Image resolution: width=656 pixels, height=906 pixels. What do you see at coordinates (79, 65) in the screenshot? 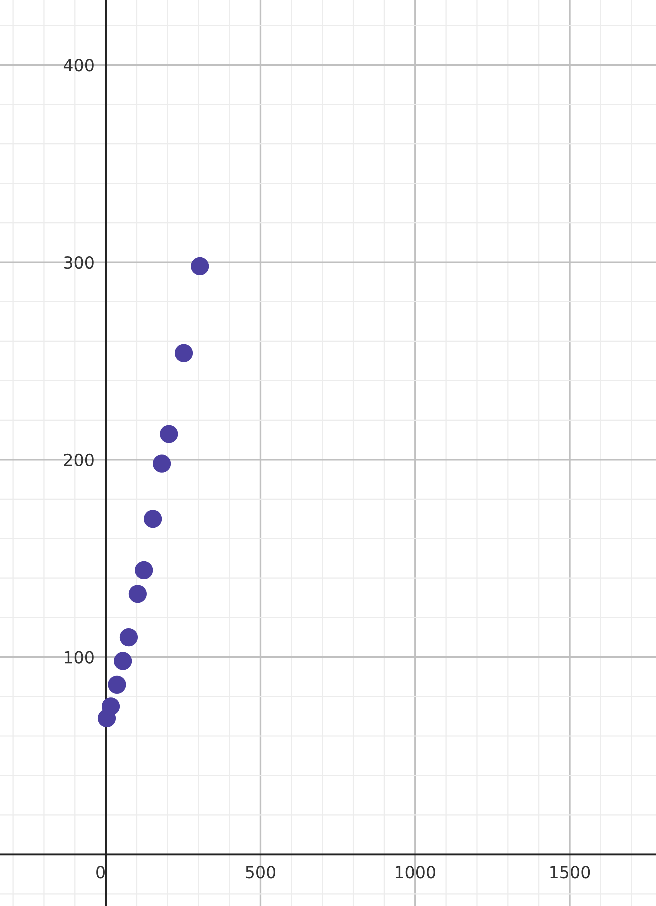
I see `y-tick-label: 400` at bounding box center [79, 65].